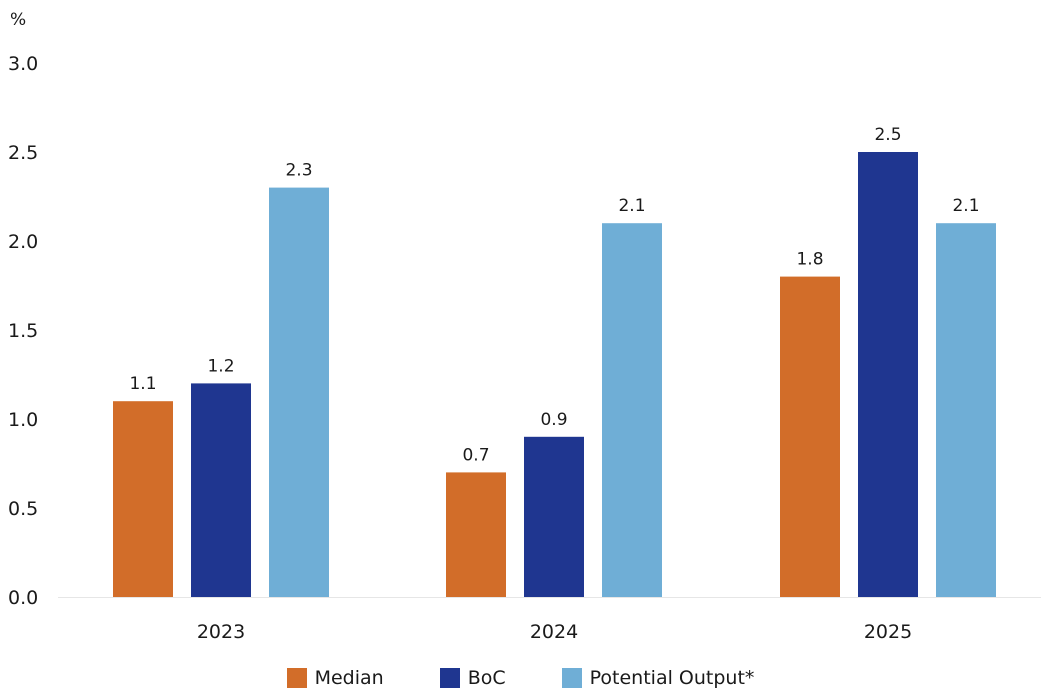 The width and height of the screenshot is (1041, 694). What do you see at coordinates (18, 20) in the screenshot?
I see `y-axis-unit-label: %` at bounding box center [18, 20].